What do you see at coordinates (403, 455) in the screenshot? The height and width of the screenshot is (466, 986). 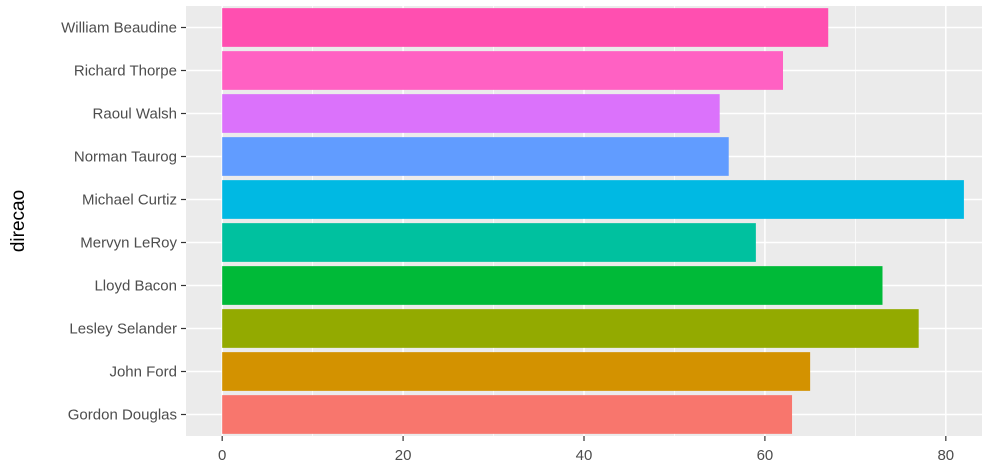 I see `x-tick-label: 20` at bounding box center [403, 455].